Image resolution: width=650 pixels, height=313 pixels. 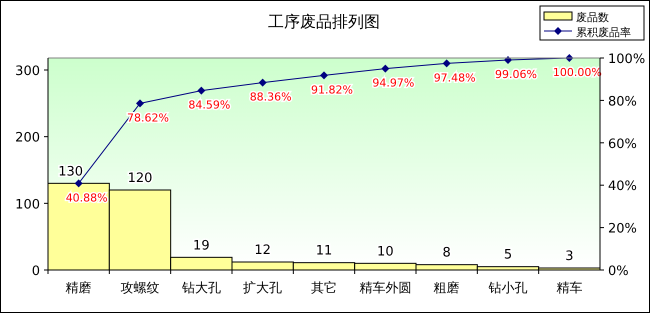 I want to click on data-label: 88.36%, so click(x=271, y=97).